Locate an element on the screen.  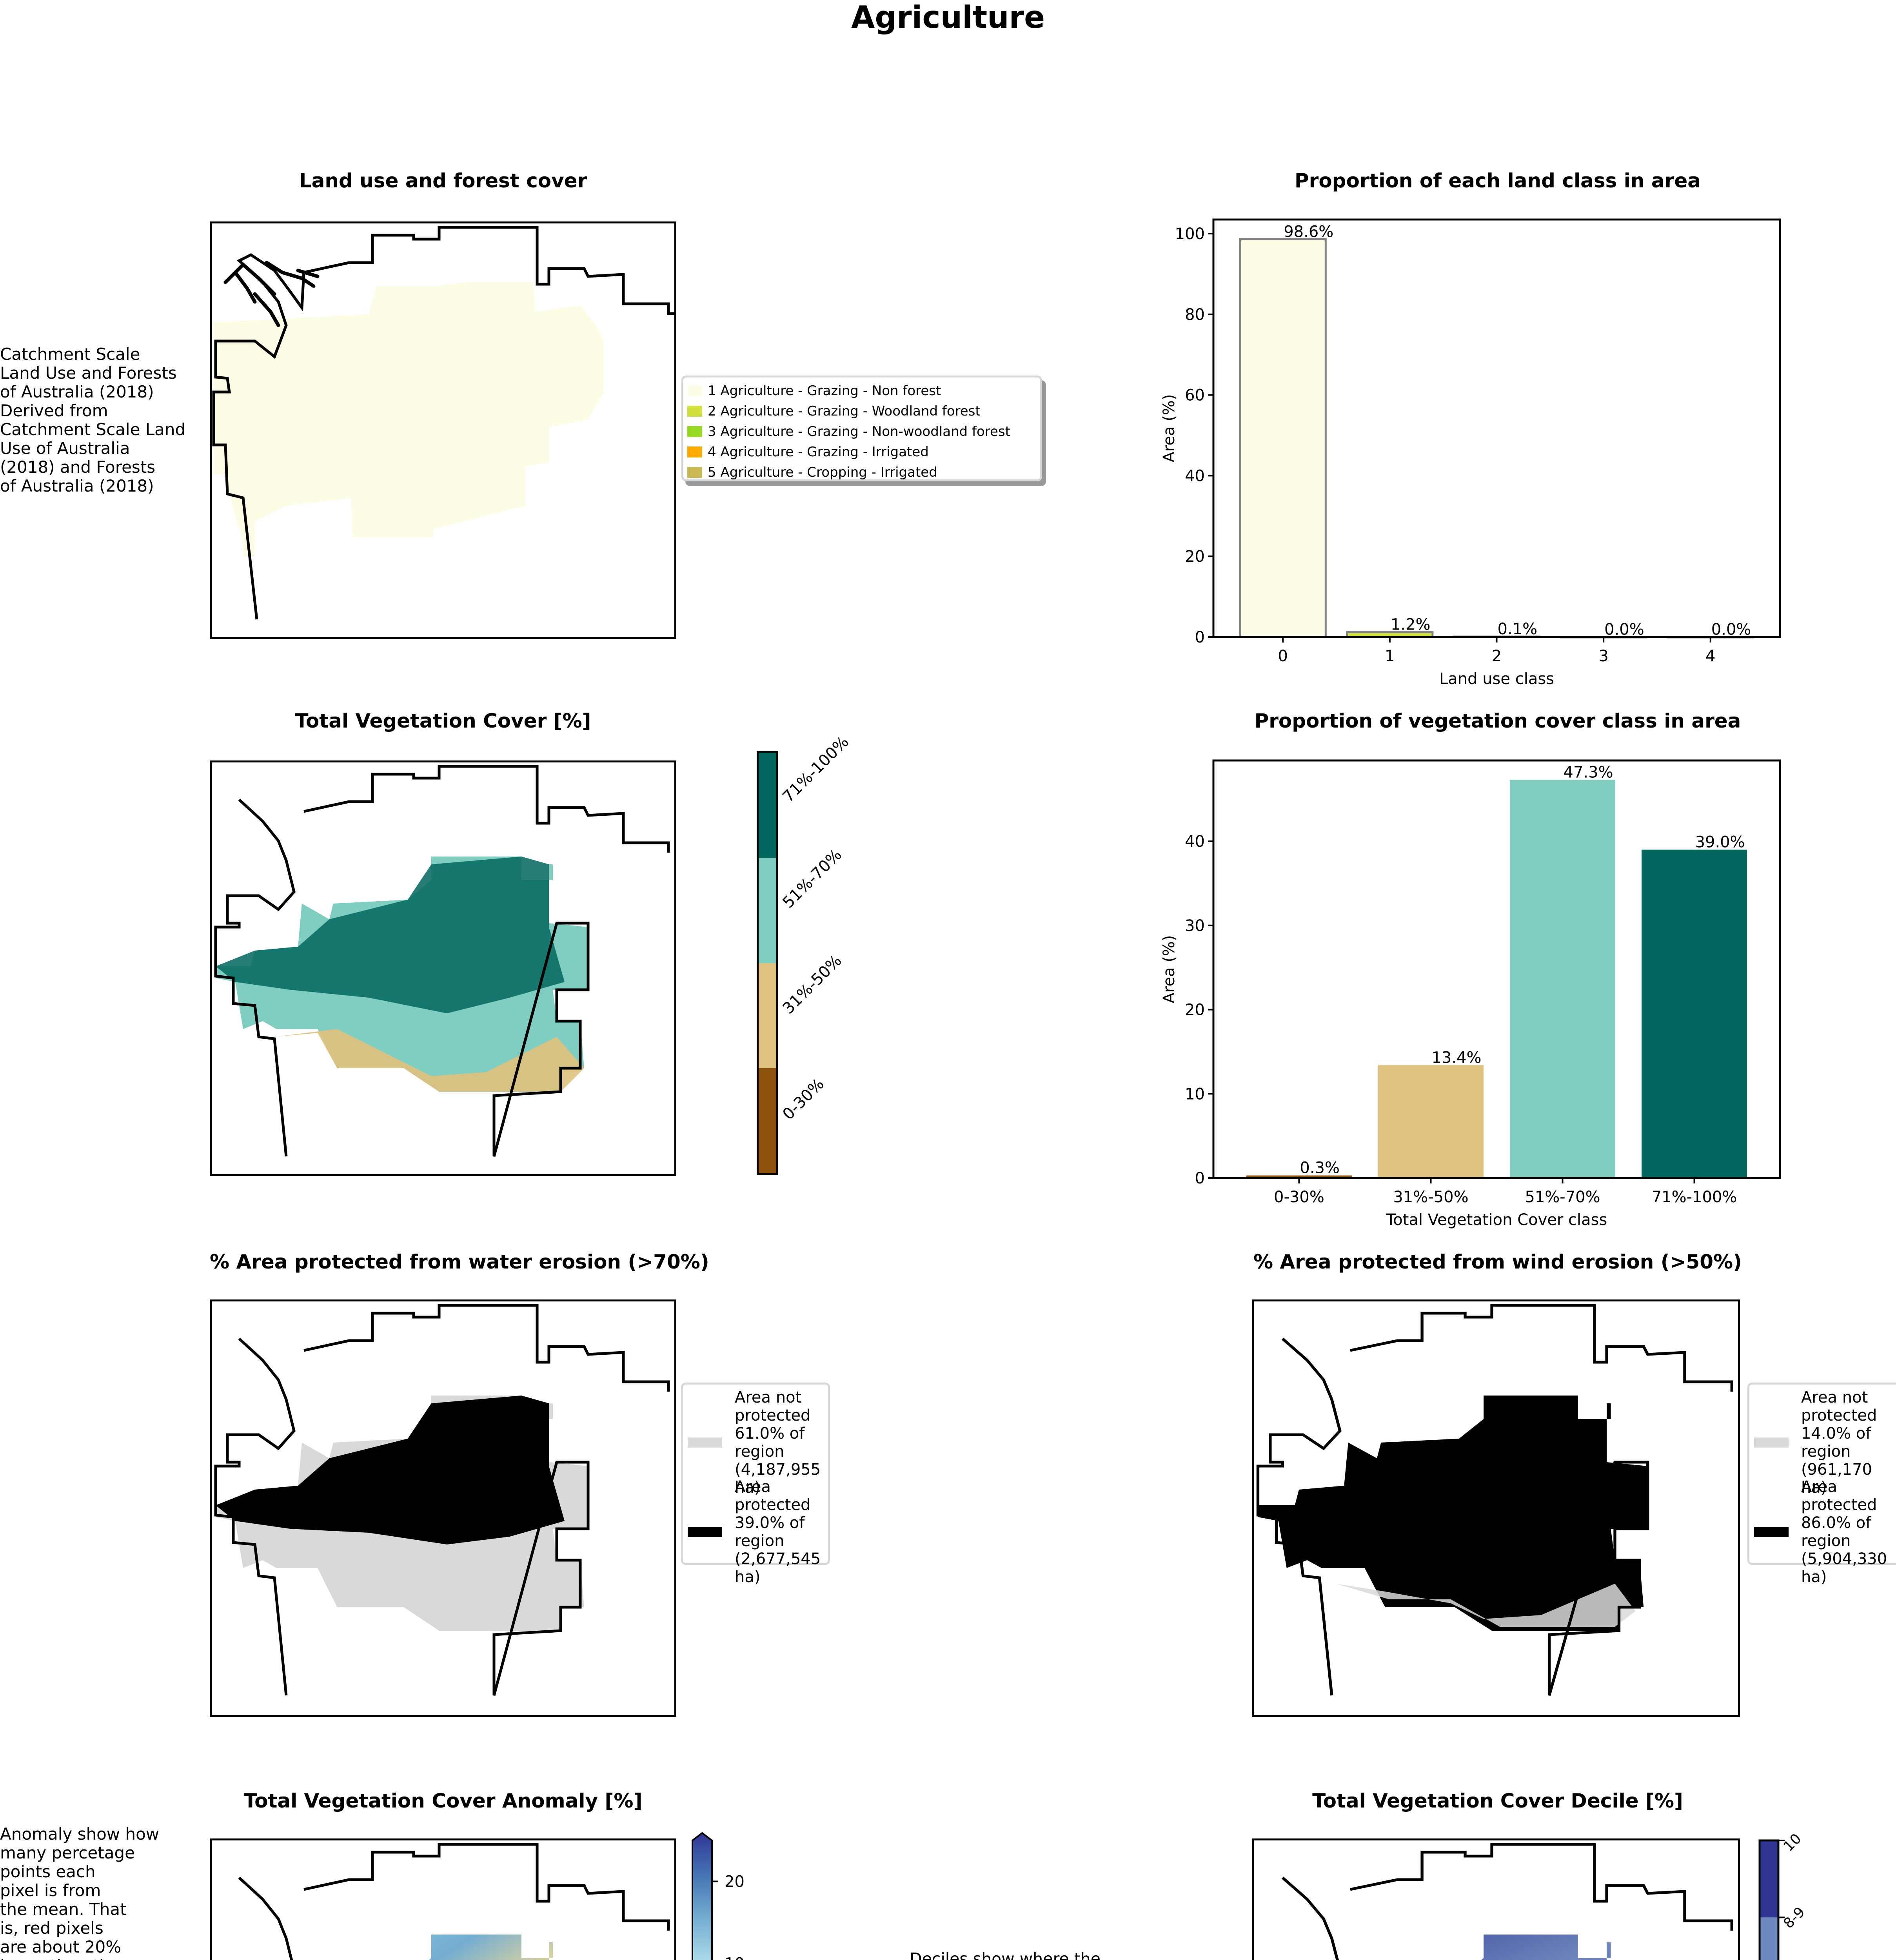
anomaly-map is located at coordinates (443, 1899).